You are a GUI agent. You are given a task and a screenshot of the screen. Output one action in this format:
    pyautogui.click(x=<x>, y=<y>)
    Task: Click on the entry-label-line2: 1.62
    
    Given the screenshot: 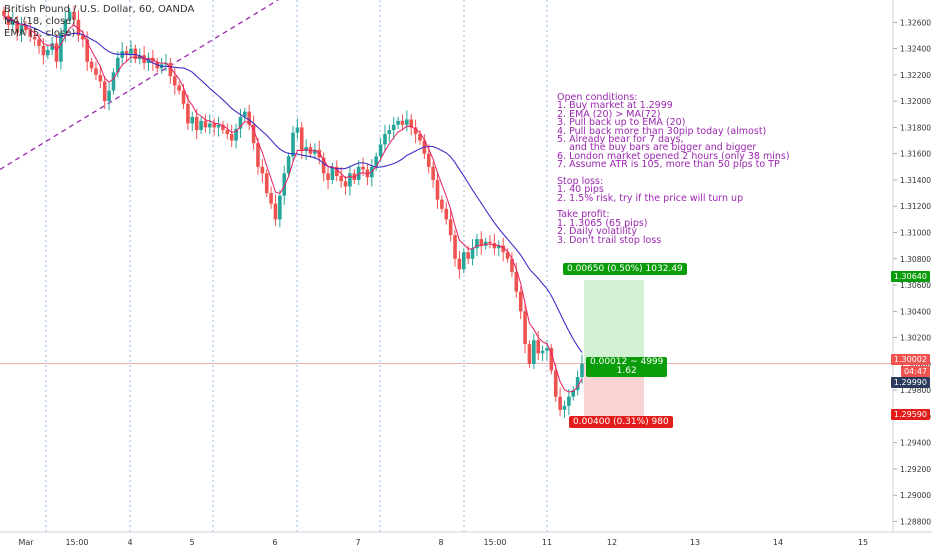 What is the action you would take?
    pyautogui.click(x=626, y=371)
    